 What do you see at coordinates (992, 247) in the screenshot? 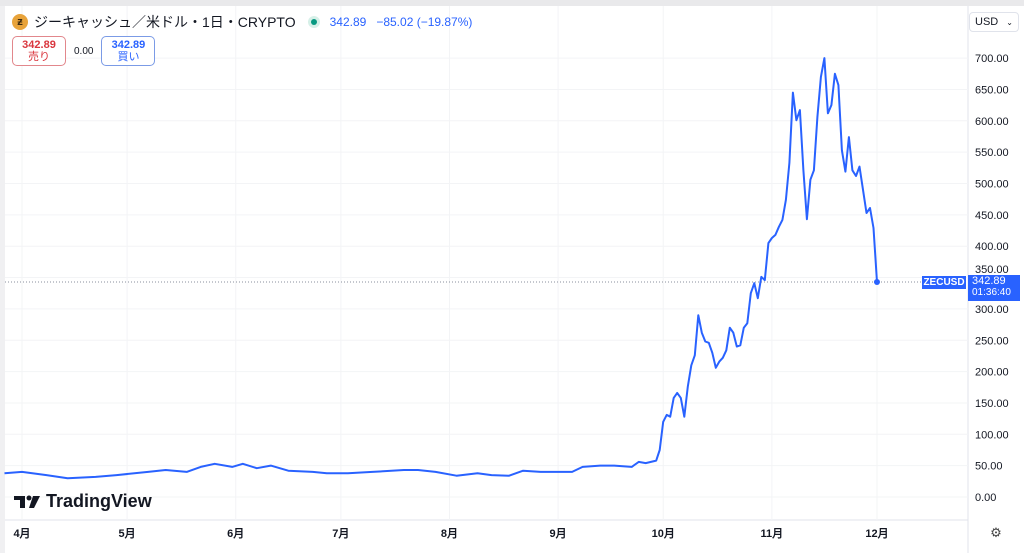
I see `y-tick-label: 400.00` at bounding box center [992, 247].